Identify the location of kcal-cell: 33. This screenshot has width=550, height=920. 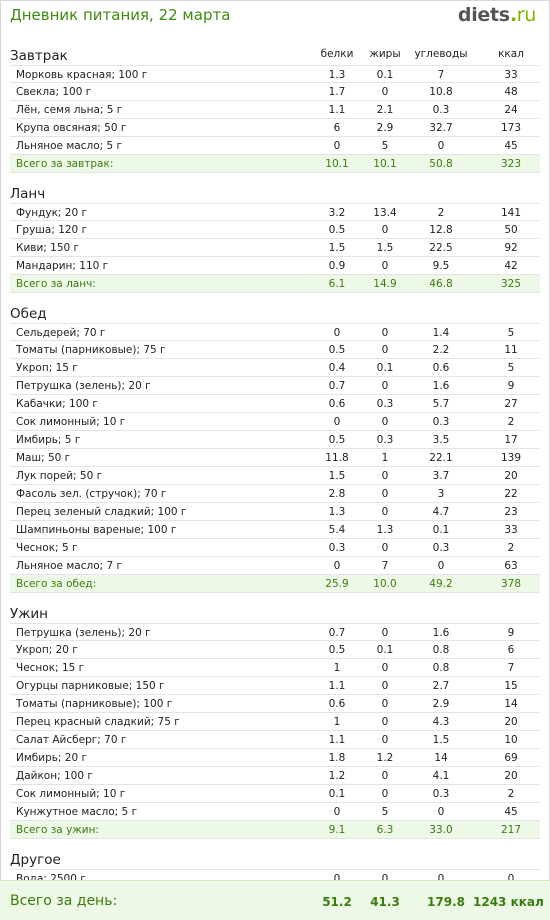
(511, 75).